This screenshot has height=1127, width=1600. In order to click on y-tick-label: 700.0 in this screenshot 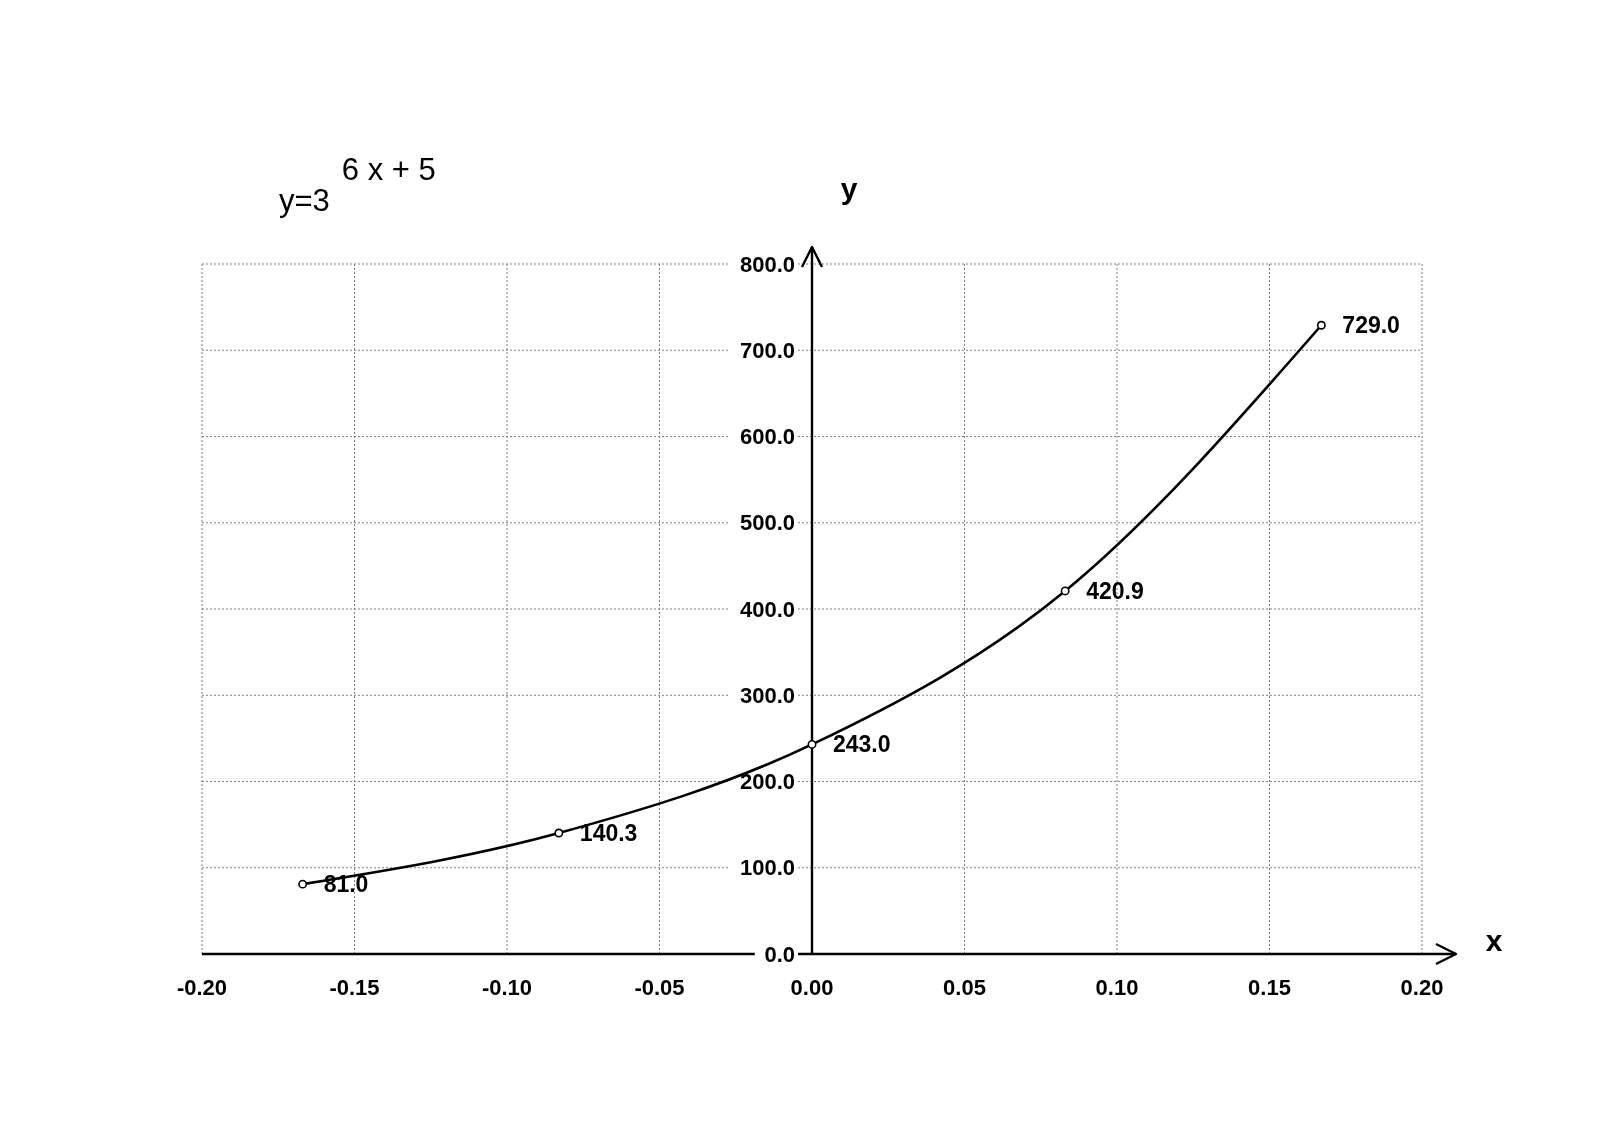, I will do `click(767, 350)`.